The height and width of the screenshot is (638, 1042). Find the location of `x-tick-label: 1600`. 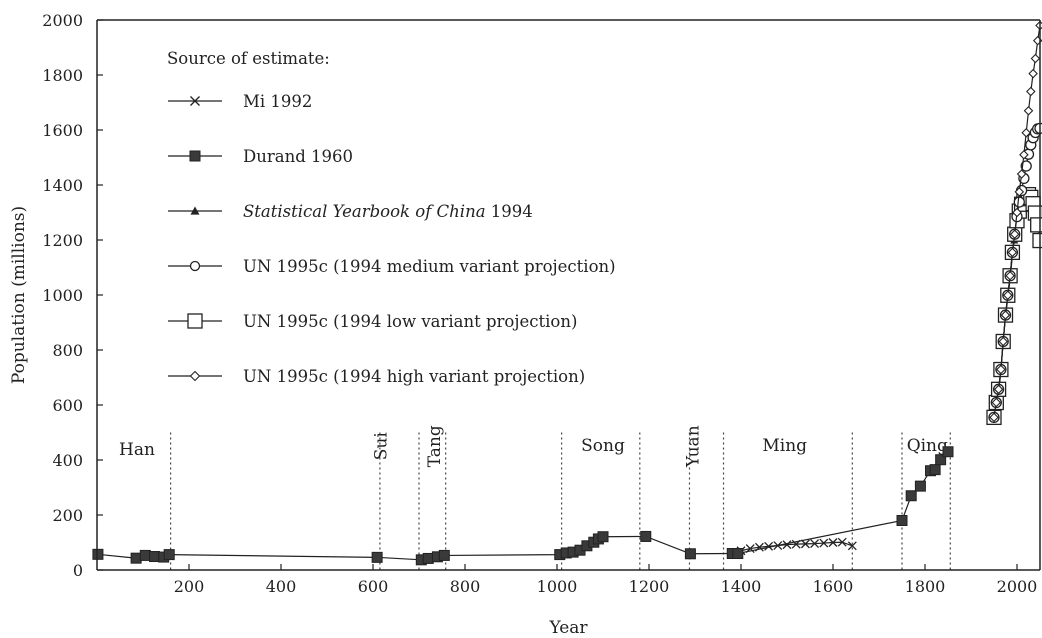

x-tick-label: 1600 is located at coordinates (833, 586).